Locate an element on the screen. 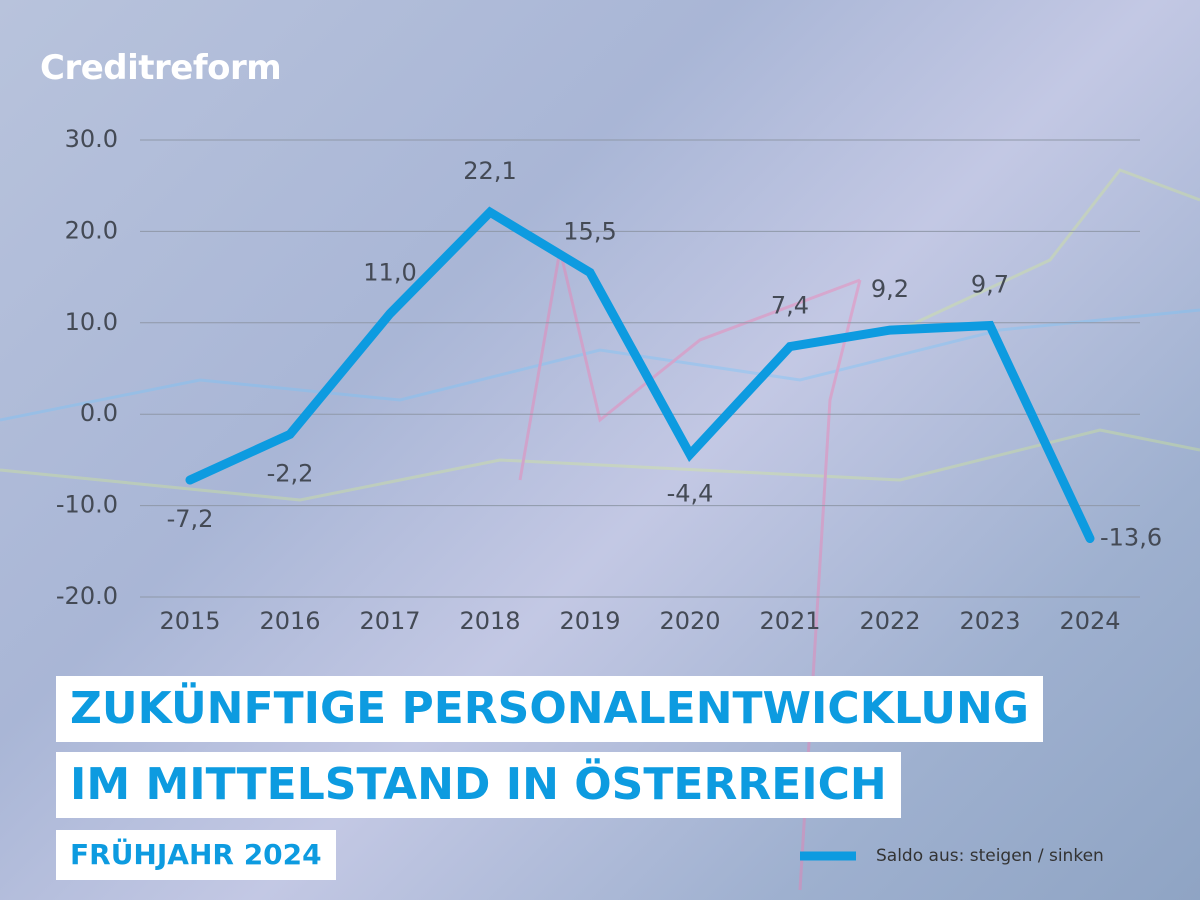  y-tick-label: 20.0 is located at coordinates (91, 230).